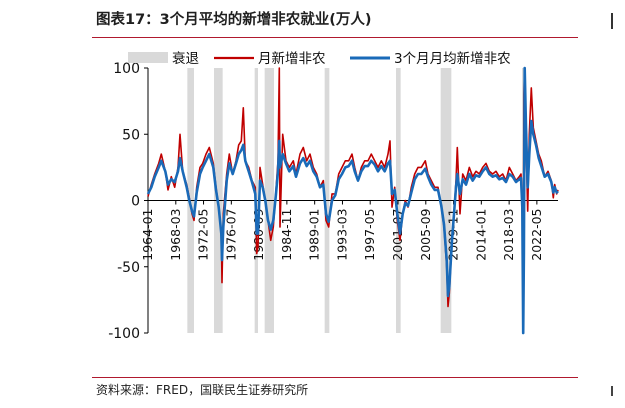  I want to click on x-tick-label: 1984-11, so click(286, 235).